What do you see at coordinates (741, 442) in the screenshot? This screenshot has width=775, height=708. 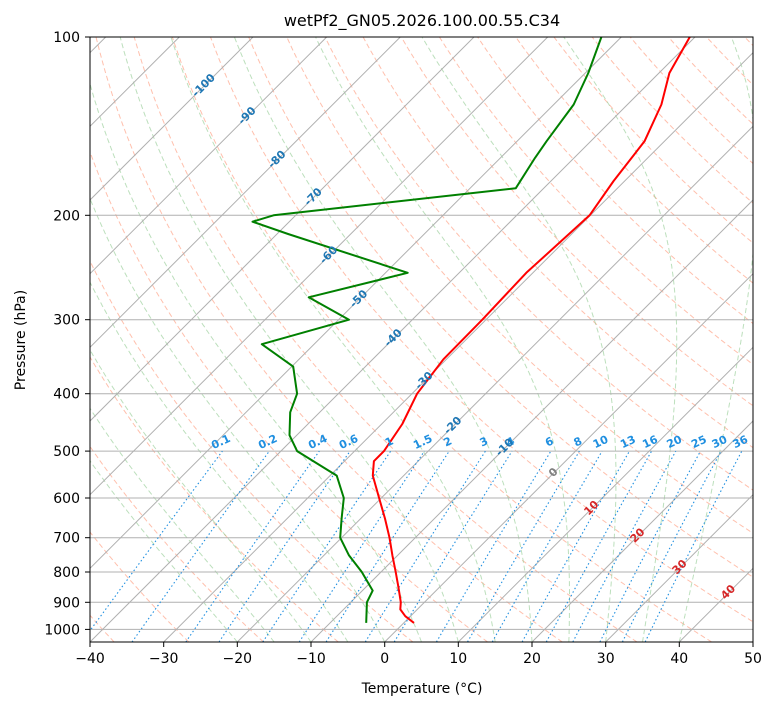 I see `mixing-ratio-label: 36` at bounding box center [741, 442].